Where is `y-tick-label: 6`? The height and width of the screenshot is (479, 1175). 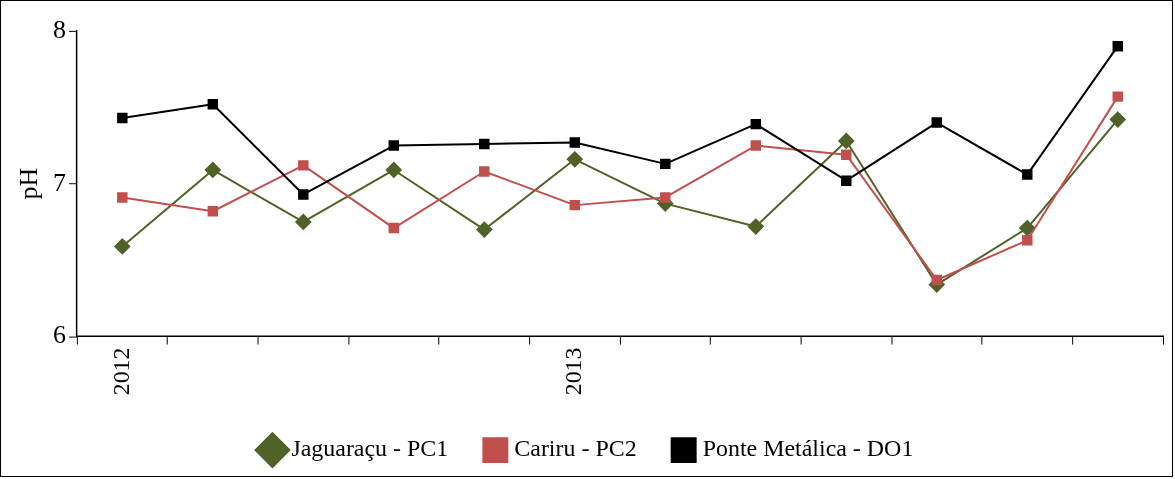 y-tick-label: 6 is located at coordinates (60, 335).